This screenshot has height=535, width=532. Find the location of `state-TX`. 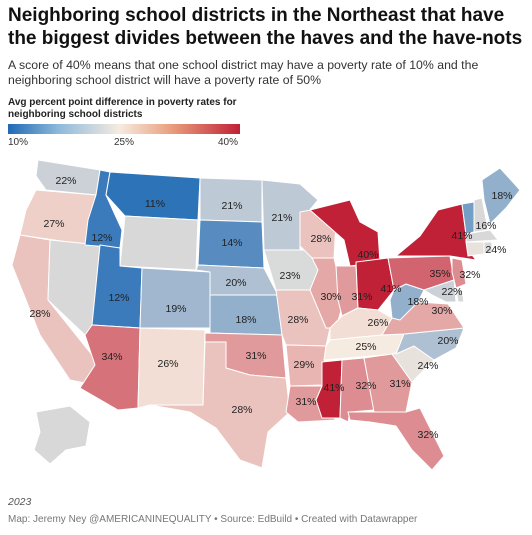

state-TX is located at coordinates (220, 405).